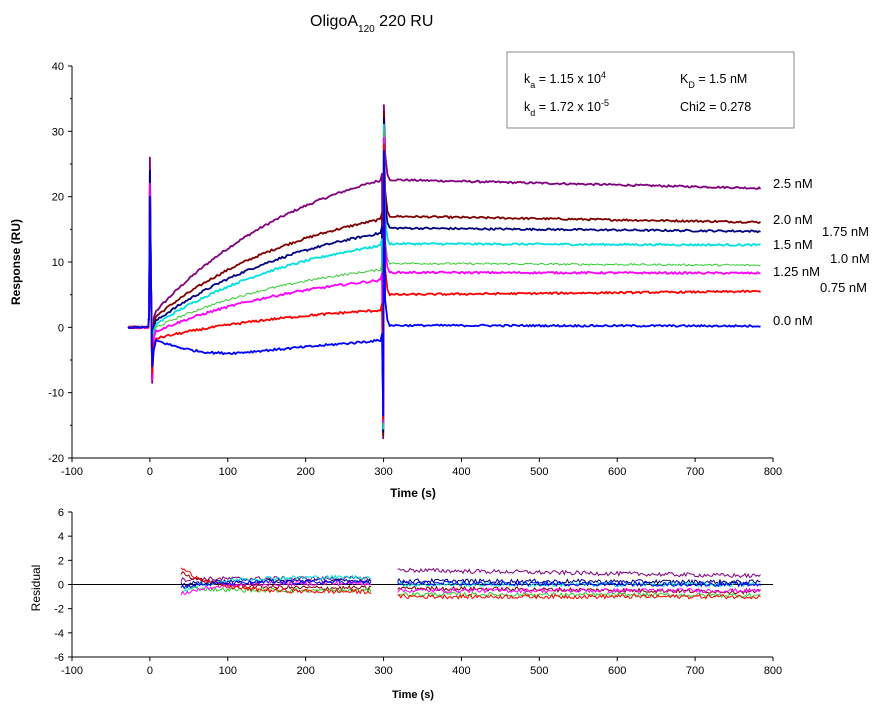 The height and width of the screenshot is (711, 883). Describe the element at coordinates (793, 244) in the screenshot. I see `series-label: 1.5 nM` at that location.